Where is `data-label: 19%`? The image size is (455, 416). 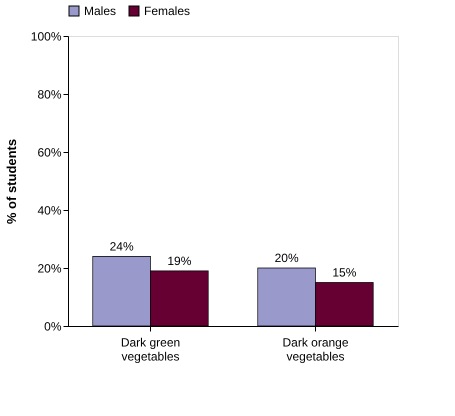
data-label: 19% is located at coordinates (179, 261).